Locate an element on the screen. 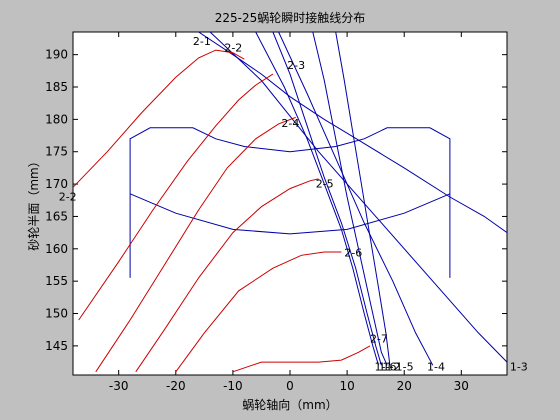  annotation-1-2: 1-2 is located at coordinates (392, 366).